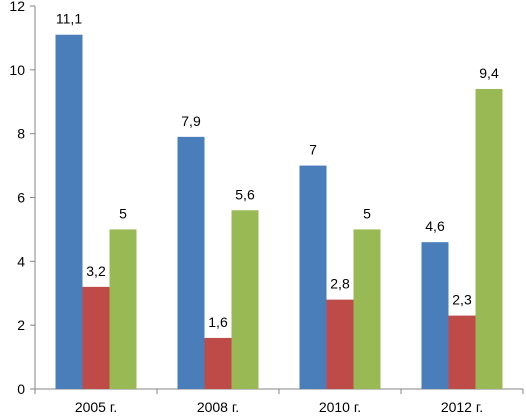 The height and width of the screenshot is (416, 526). I want to click on x-tick-label: 2008 г., so click(218, 407).